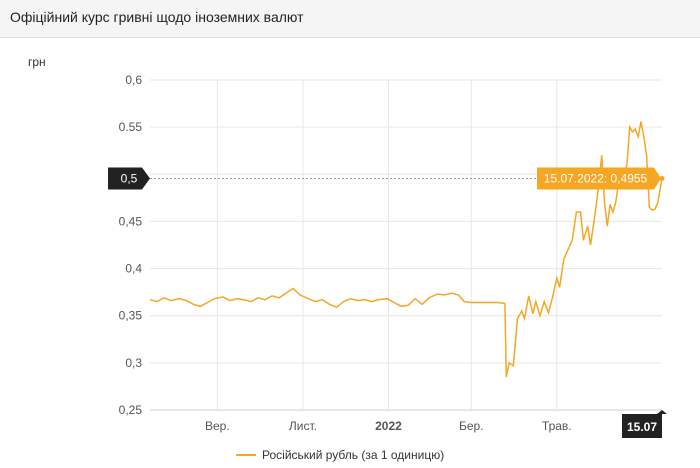 The height and width of the screenshot is (468, 700). What do you see at coordinates (353, 455) in the screenshot?
I see `legend-label: Російський рубль (за 1 одиницю)` at bounding box center [353, 455].